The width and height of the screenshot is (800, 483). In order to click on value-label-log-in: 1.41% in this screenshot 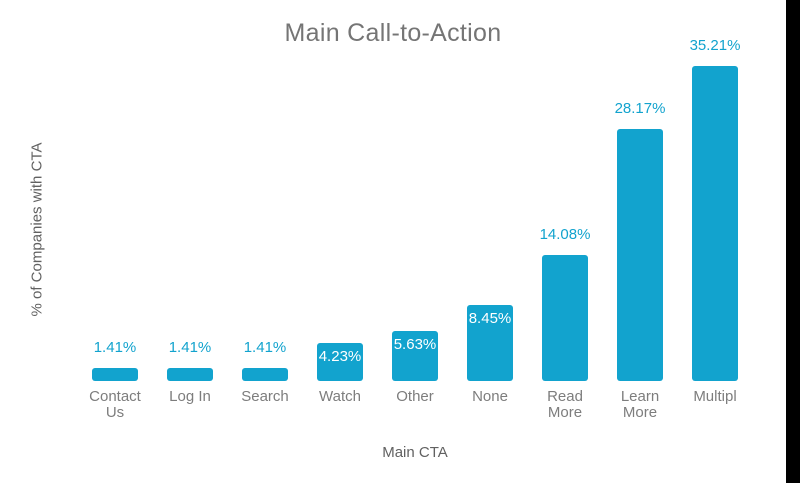, I will do `click(190, 347)`.